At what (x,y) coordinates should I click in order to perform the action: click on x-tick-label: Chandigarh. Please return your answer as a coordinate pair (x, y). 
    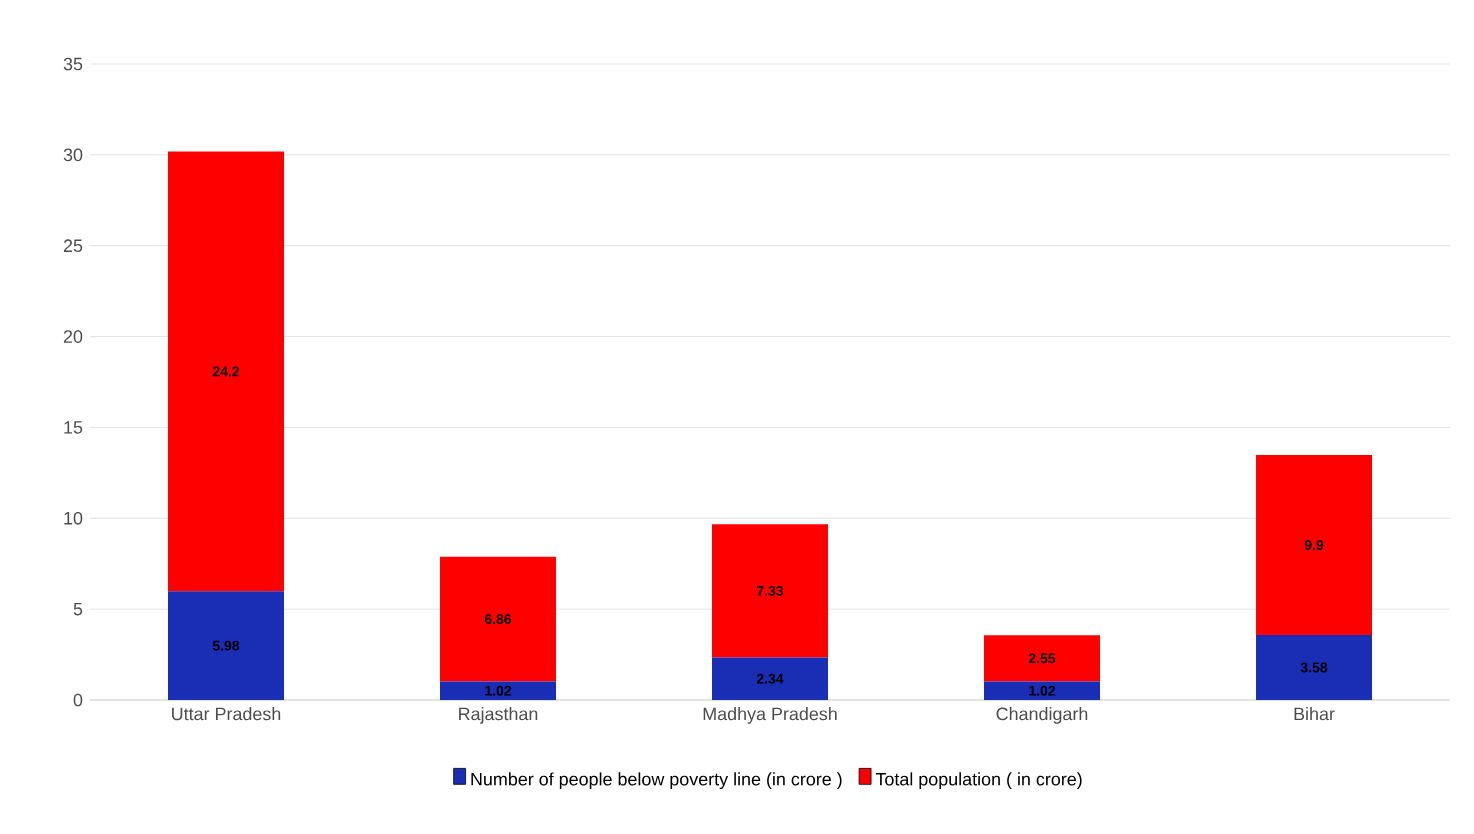
    Looking at the image, I should click on (1042, 715).